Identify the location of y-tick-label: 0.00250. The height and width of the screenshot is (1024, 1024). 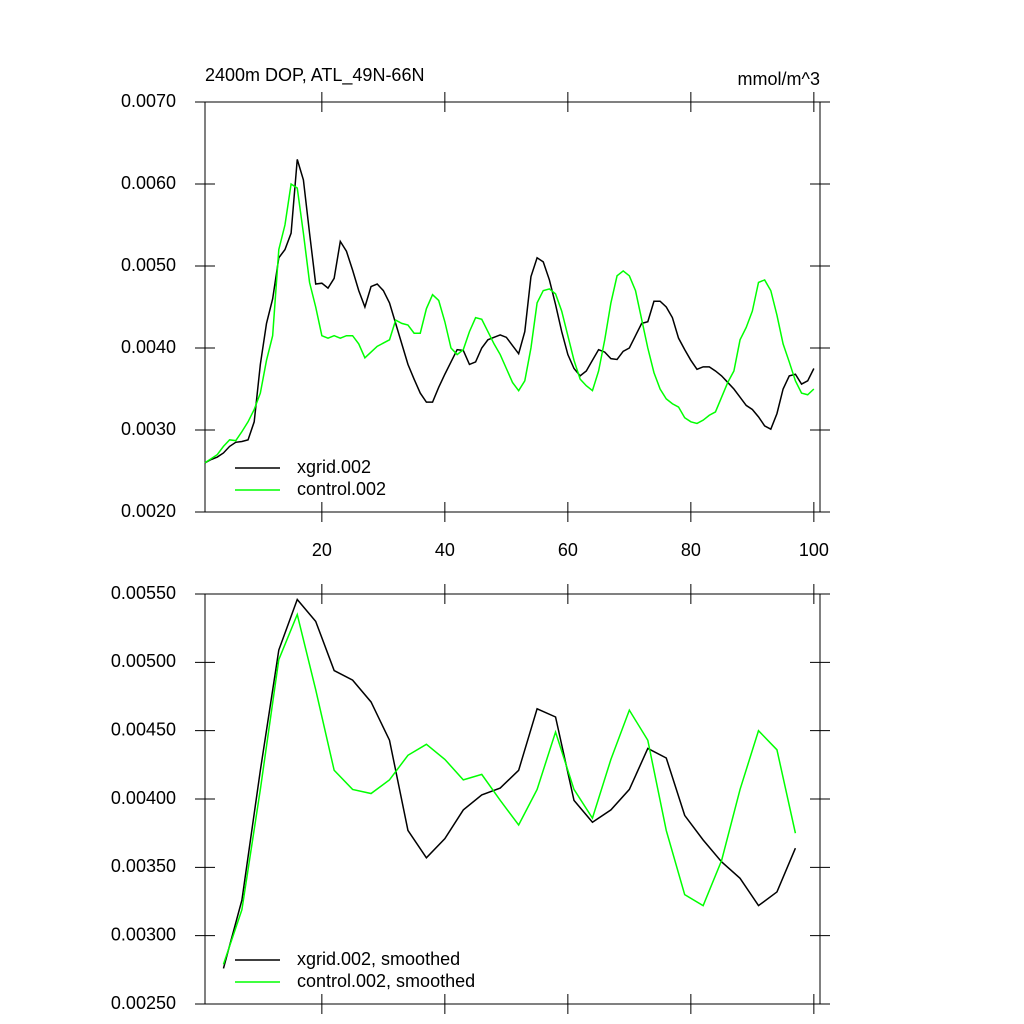
(143, 1003).